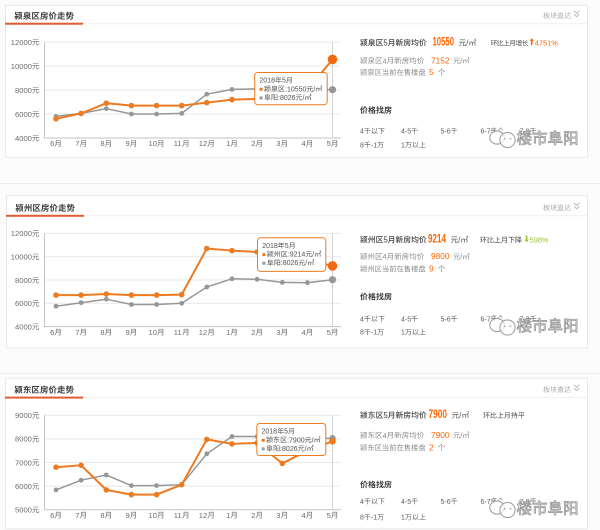 Image resolution: width=600 pixels, height=530 pixels. I want to click on svg-text: 12000, so click(21, 233).